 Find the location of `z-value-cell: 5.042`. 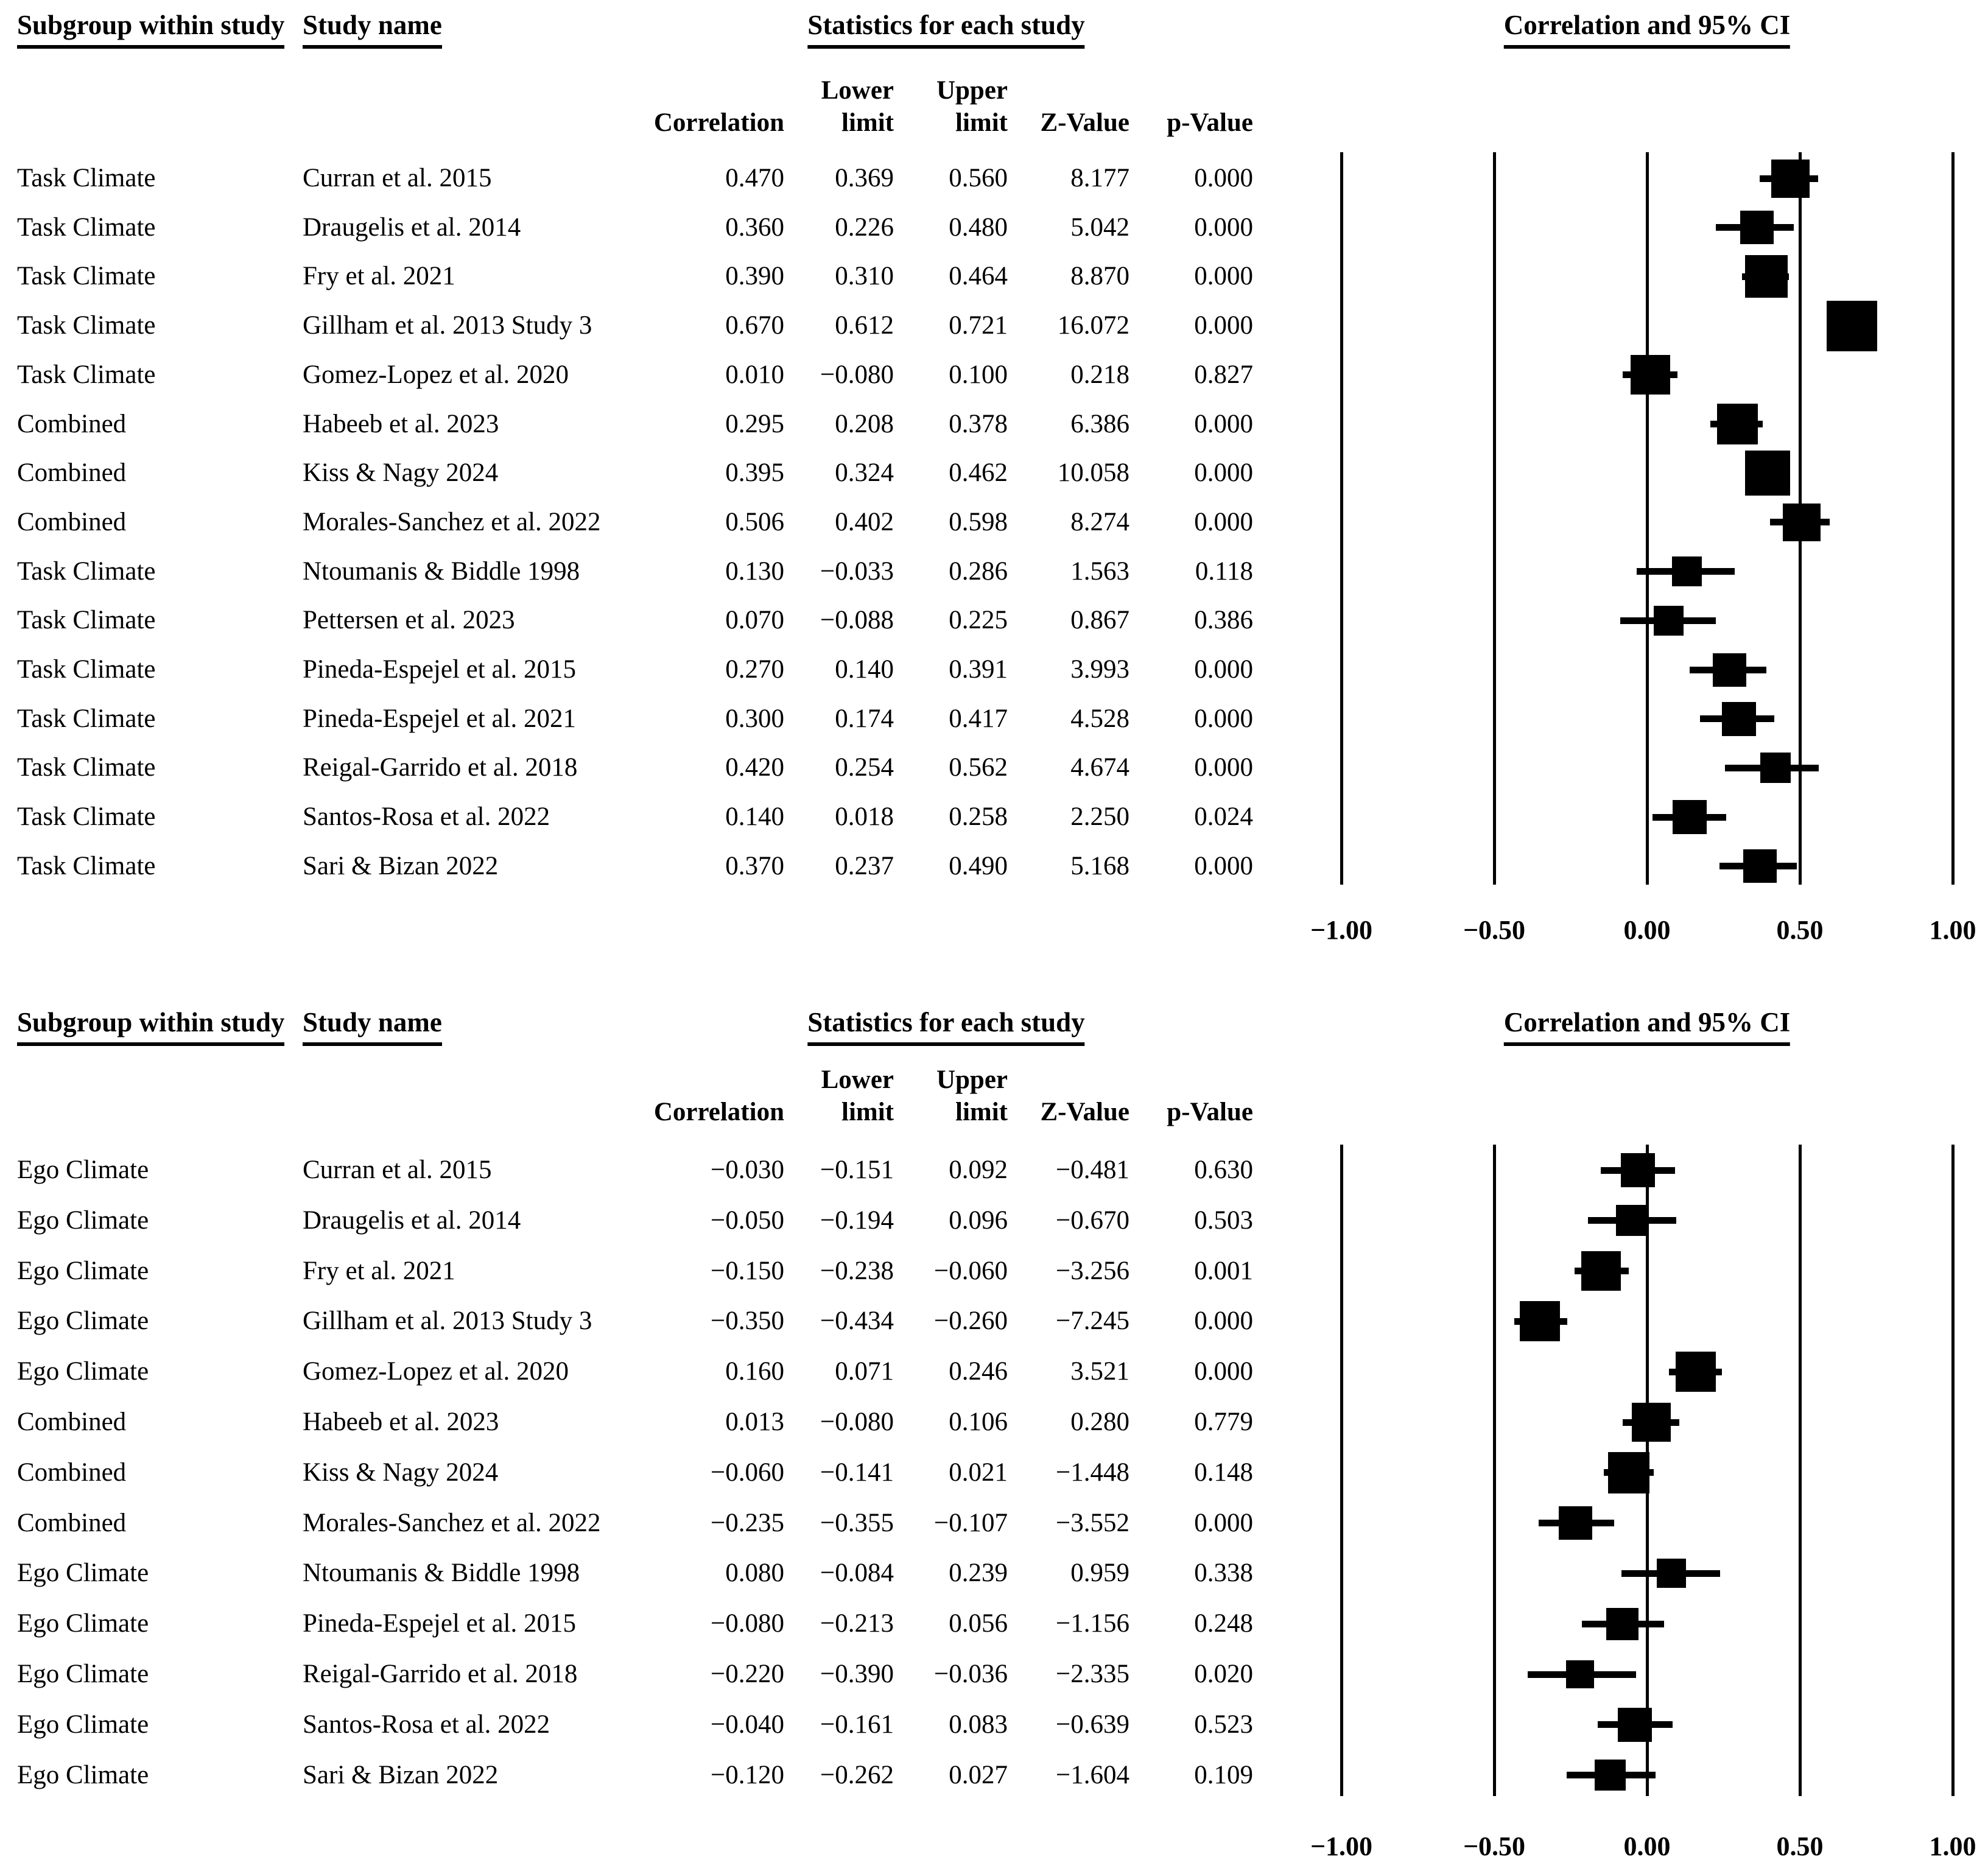

z-value-cell: 5.042 is located at coordinates (1099, 227).